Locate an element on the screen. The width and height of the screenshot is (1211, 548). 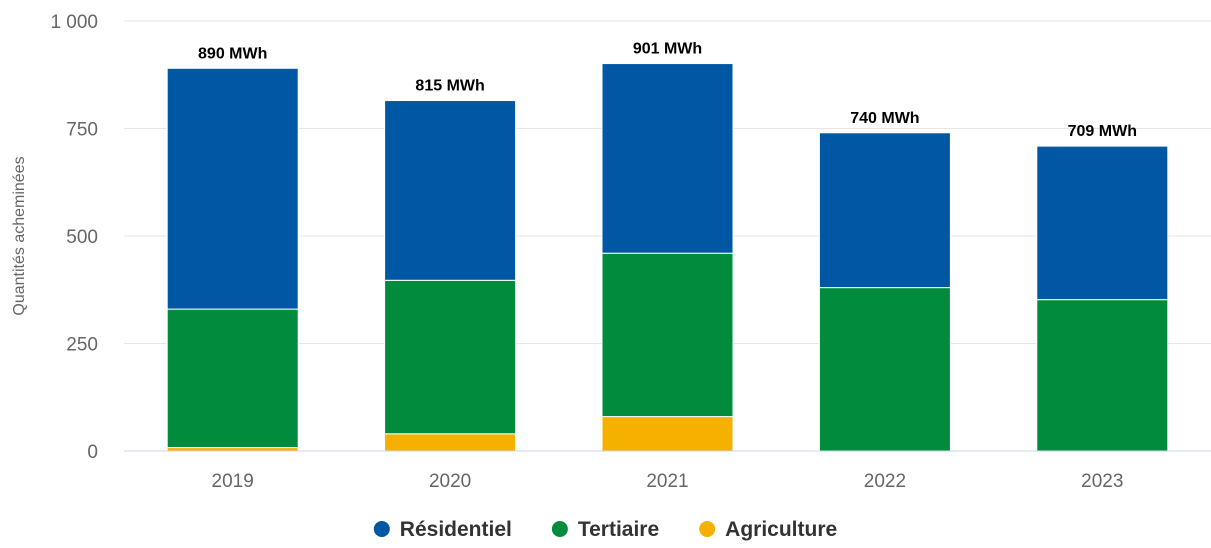
y-axis-ticks: 0 250 500 750 1 000 is located at coordinates (74, 237).